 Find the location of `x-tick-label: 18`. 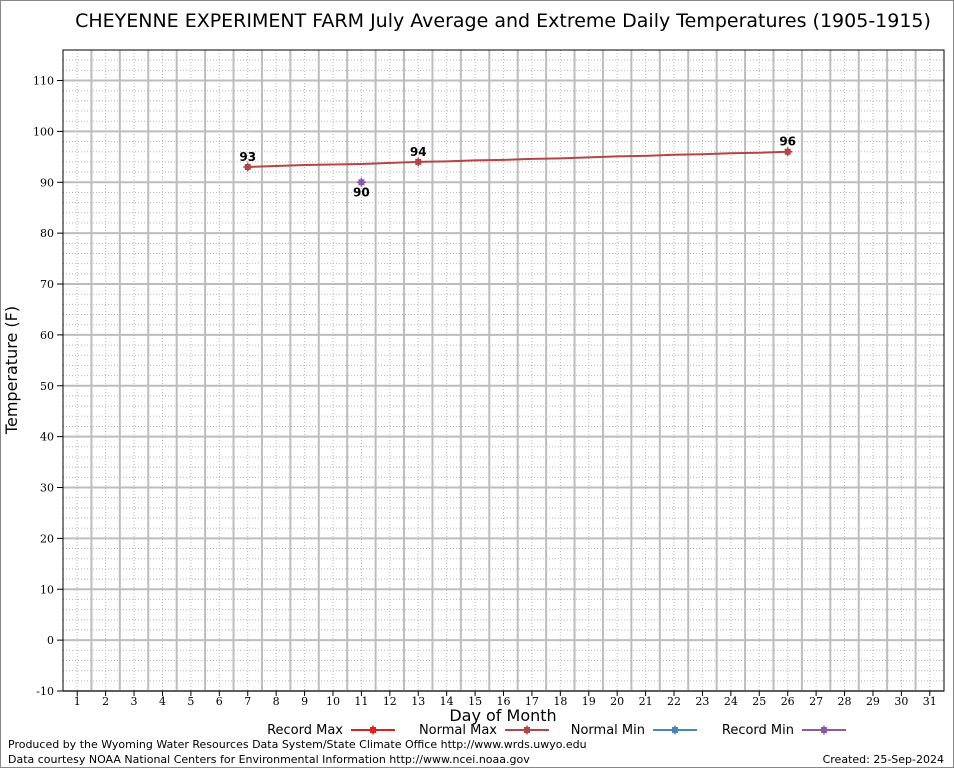

x-tick-label: 18 is located at coordinates (560, 701).